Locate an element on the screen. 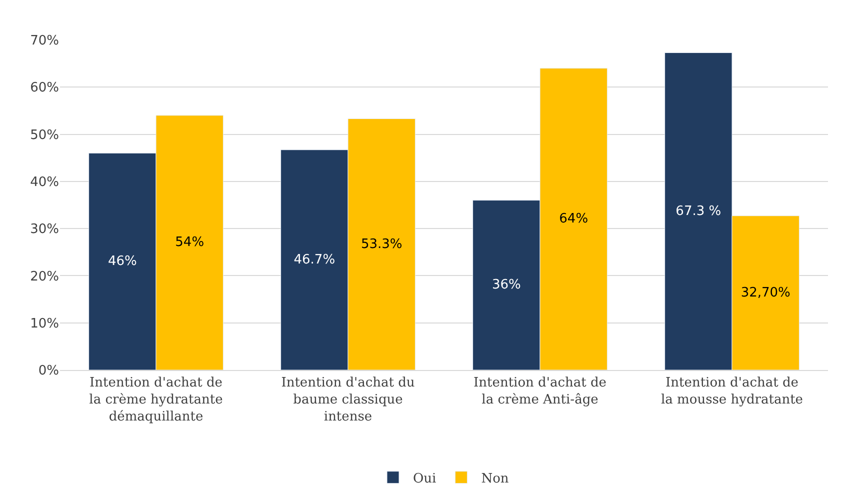 The width and height of the screenshot is (858, 504). data-label: 64% is located at coordinates (573, 219).